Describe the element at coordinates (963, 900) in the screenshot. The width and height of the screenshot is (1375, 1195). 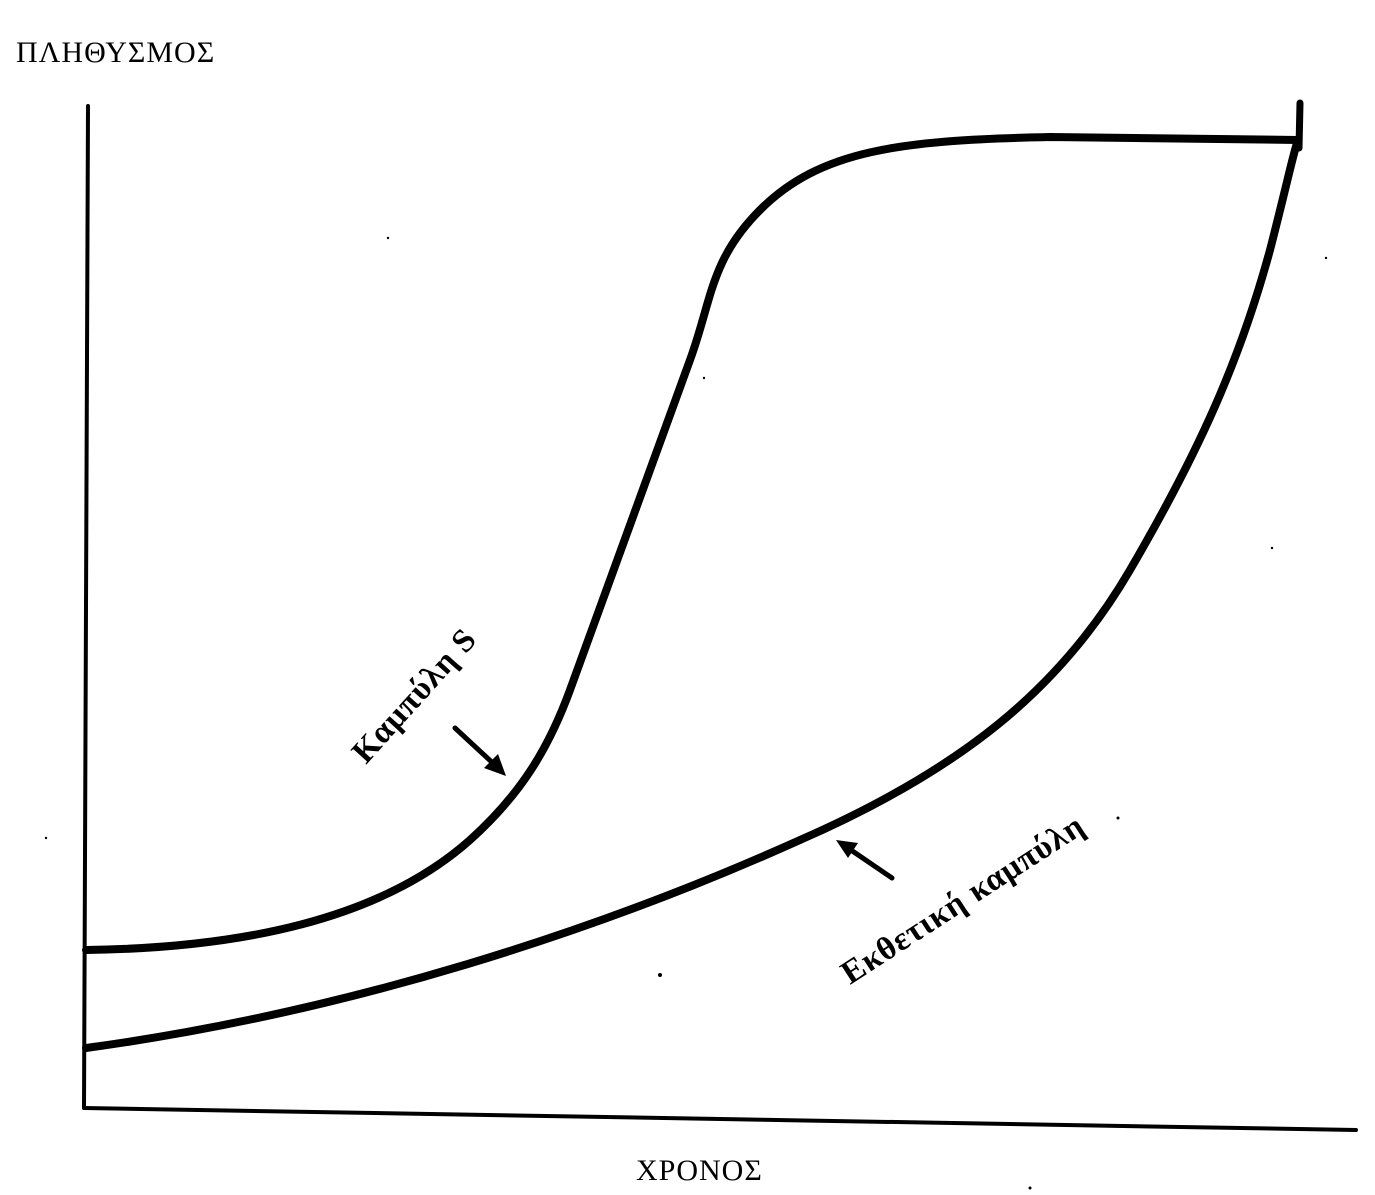
I see `exponential-curve-label: Εκθετική καμπύλη` at that location.